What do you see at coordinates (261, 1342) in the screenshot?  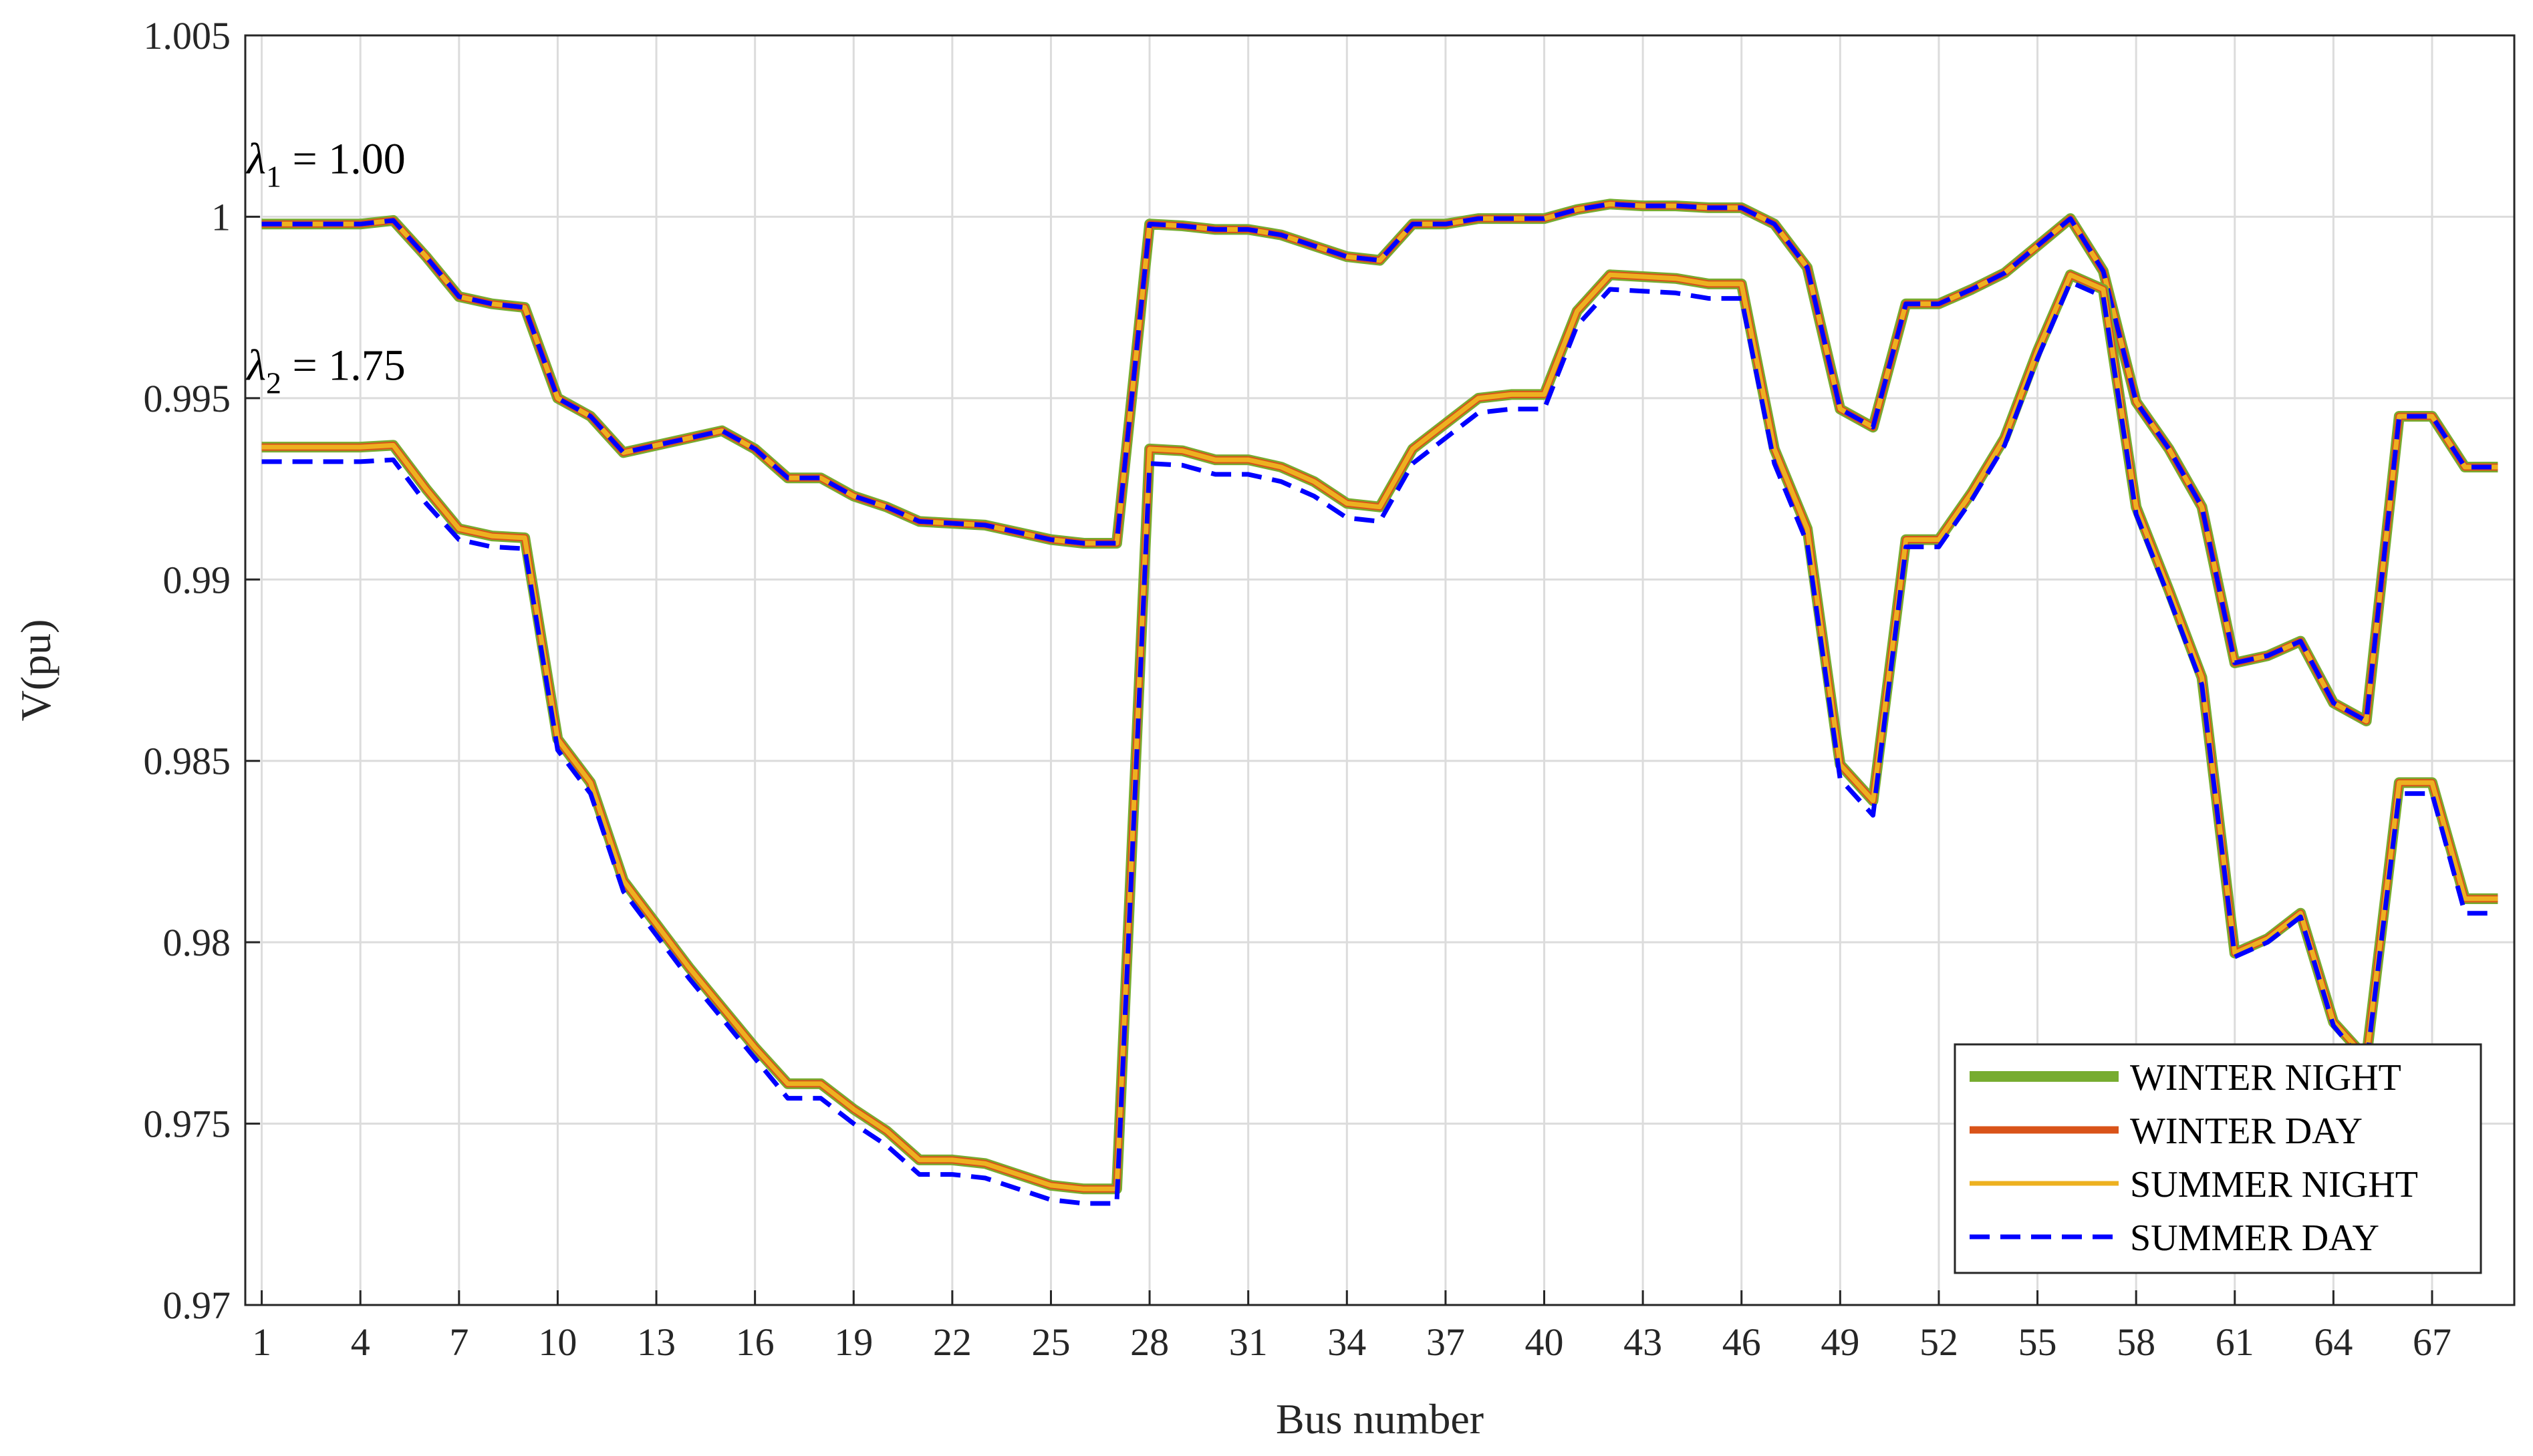 I see `x-tick-label: 1` at bounding box center [261, 1342].